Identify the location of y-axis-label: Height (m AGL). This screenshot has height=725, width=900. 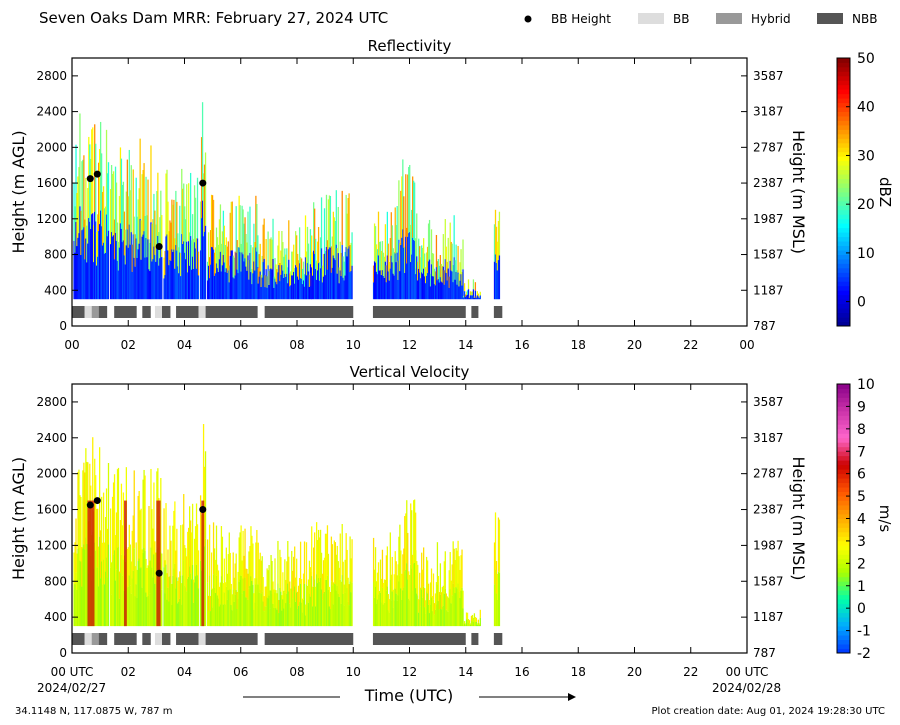
(18, 518).